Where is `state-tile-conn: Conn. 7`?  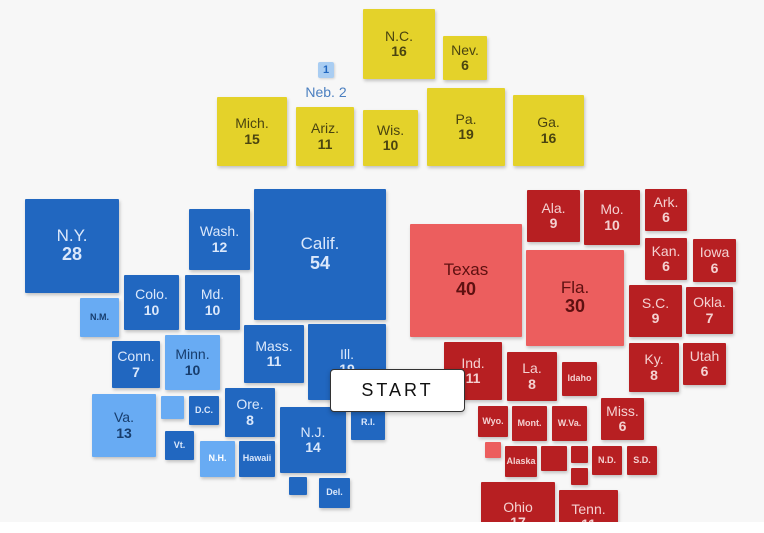
state-tile-conn: Conn. 7 is located at coordinates (136, 364).